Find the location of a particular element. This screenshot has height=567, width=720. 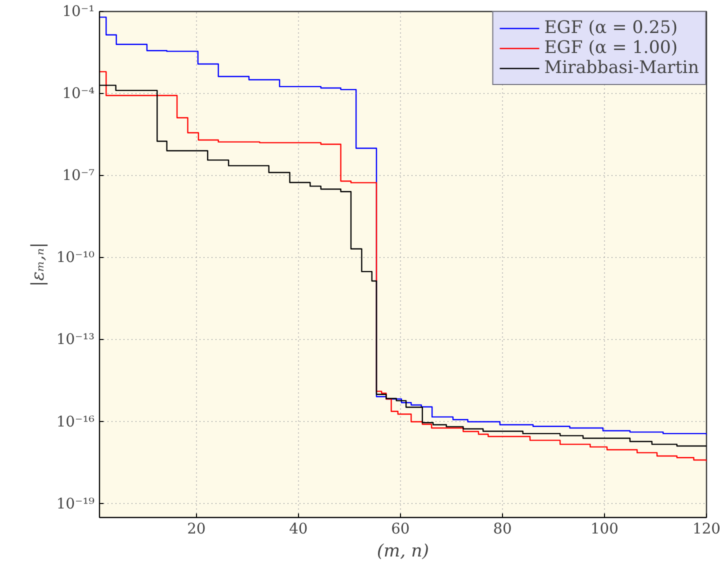

x-tick-label: 80 is located at coordinates (502, 529).